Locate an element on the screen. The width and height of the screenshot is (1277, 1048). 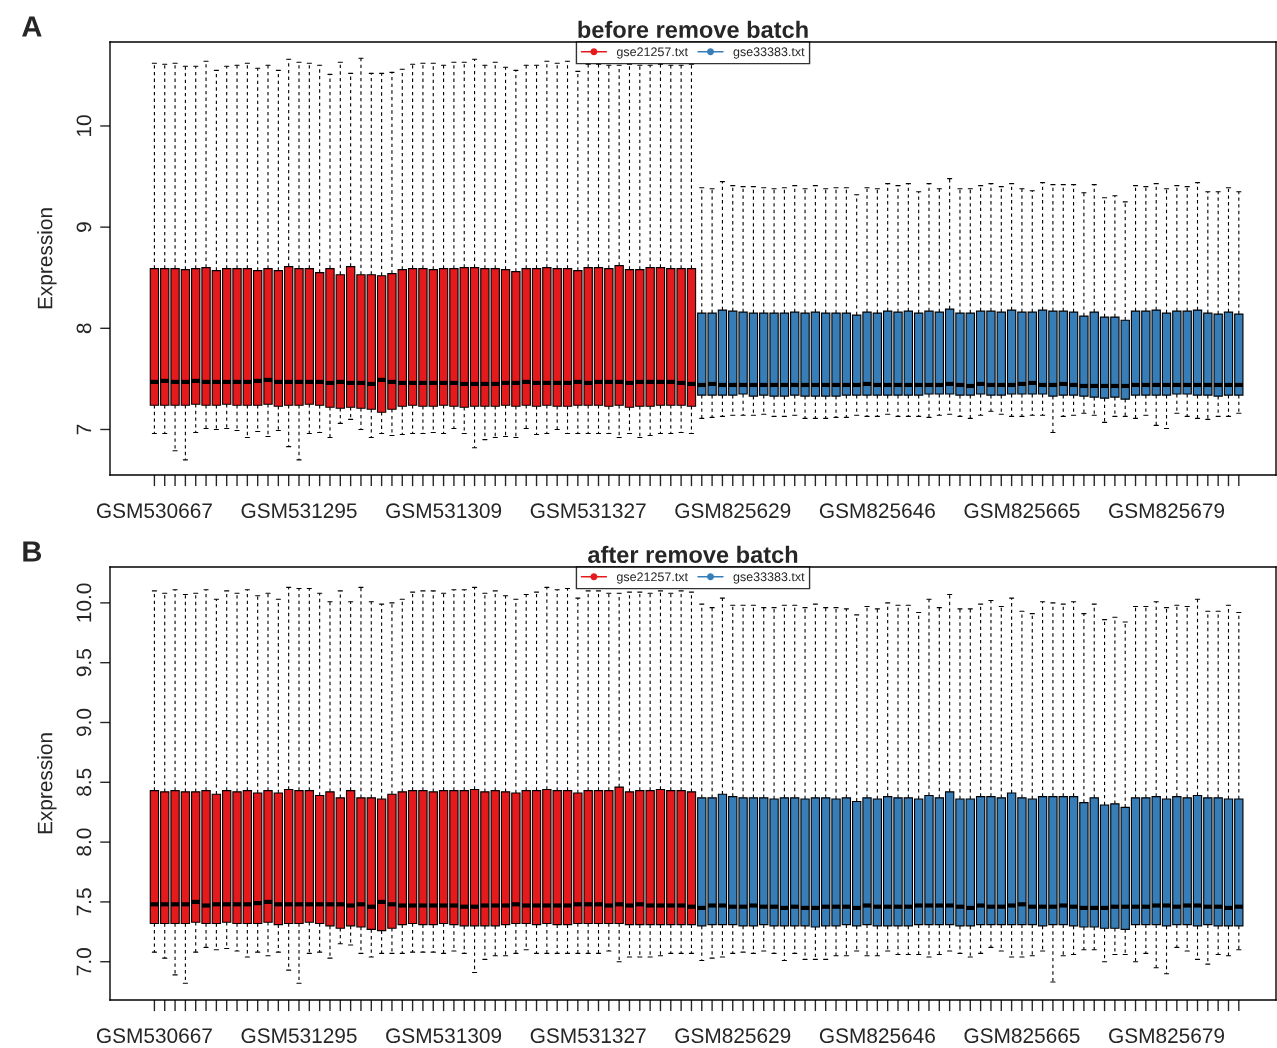
y-tick-label: 7.0 is located at coordinates (84, 962).